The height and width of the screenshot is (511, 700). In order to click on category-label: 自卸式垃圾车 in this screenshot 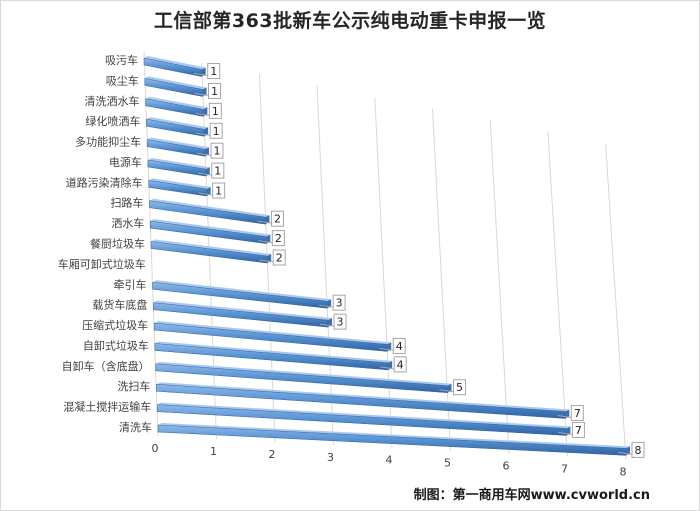, I will do `click(116, 345)`.